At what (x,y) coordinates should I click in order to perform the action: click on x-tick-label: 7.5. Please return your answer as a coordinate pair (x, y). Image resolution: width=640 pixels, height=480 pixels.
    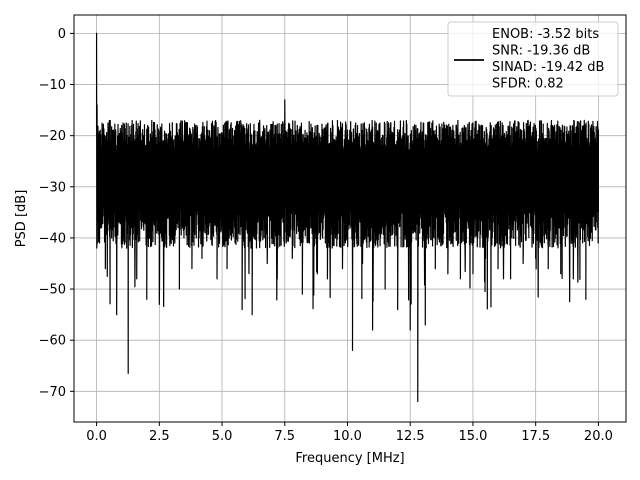
    Looking at the image, I should click on (284, 436).